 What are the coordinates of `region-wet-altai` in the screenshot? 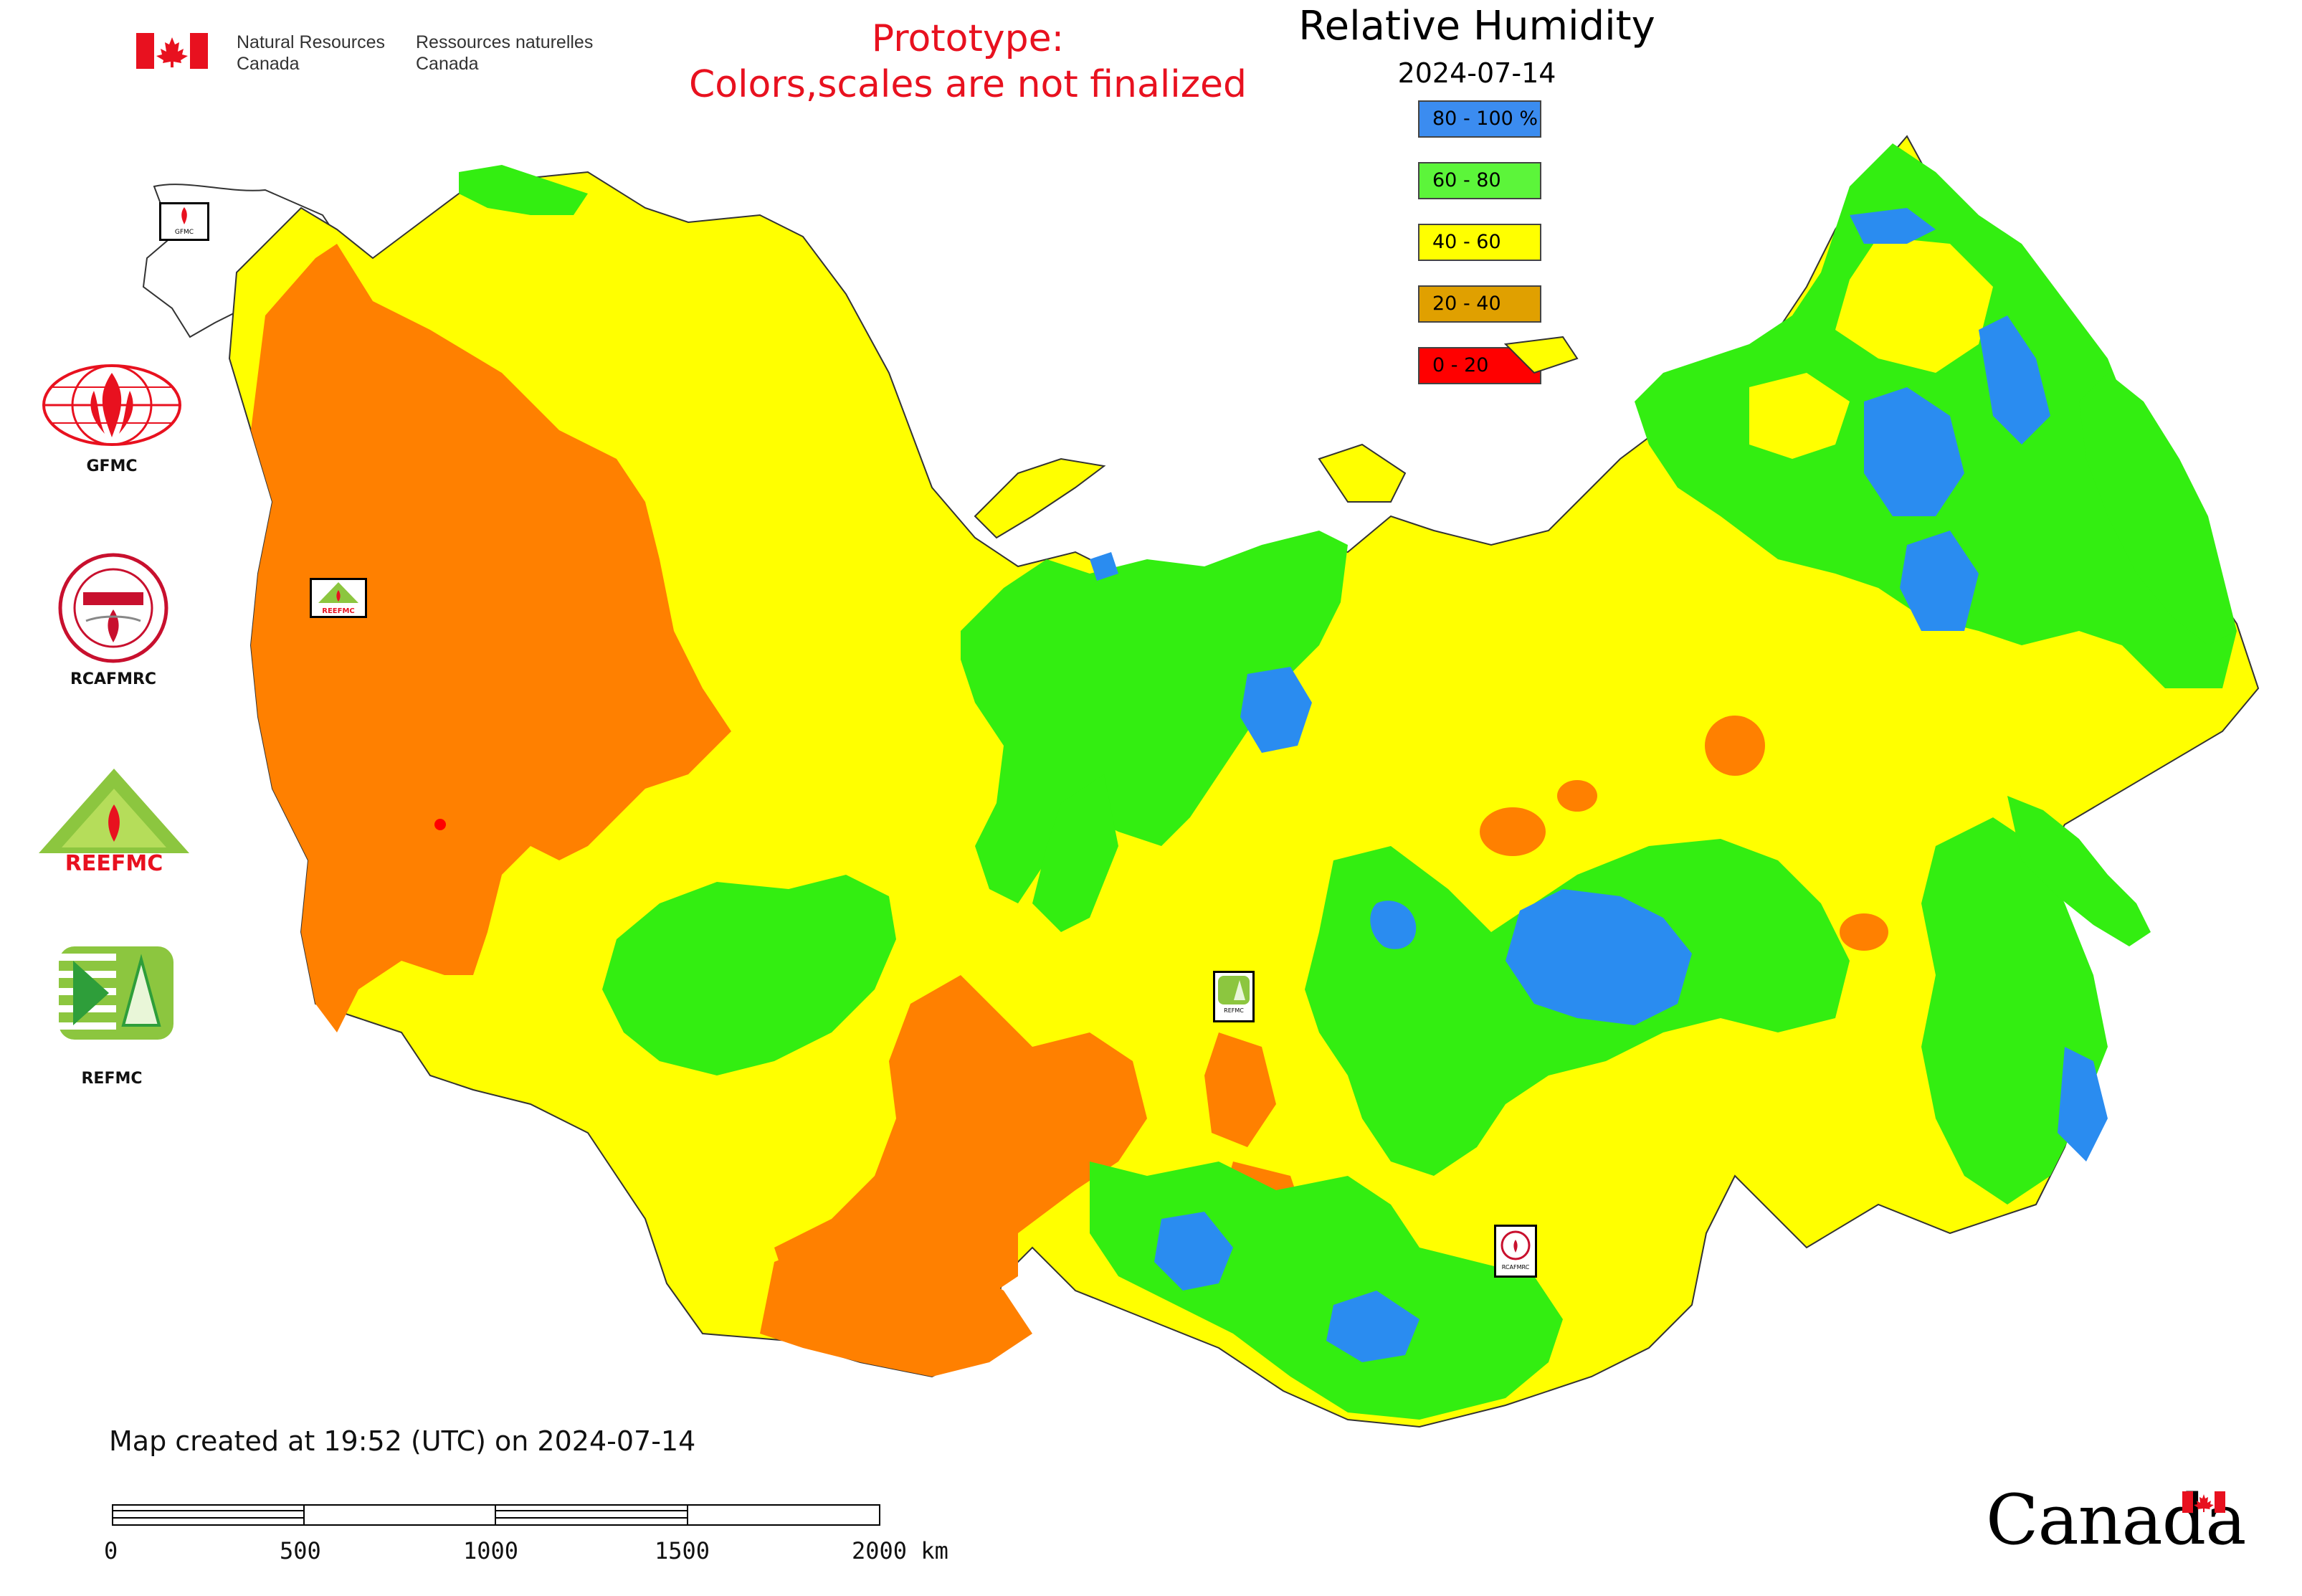 It's located at (1193, 1251).